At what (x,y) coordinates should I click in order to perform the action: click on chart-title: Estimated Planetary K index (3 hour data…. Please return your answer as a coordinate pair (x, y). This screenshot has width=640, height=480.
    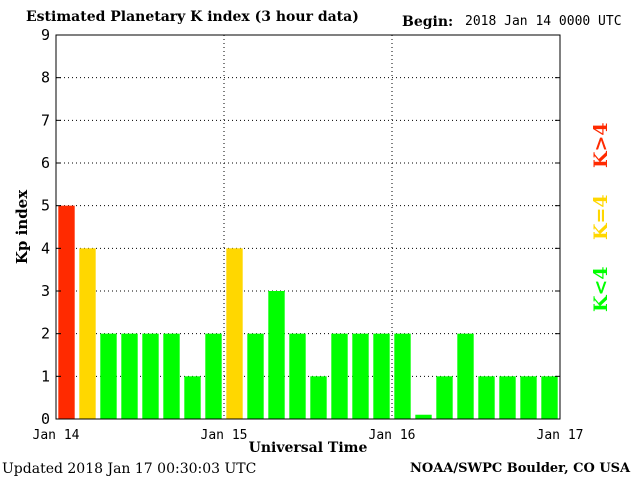
    Looking at the image, I should click on (192, 17).